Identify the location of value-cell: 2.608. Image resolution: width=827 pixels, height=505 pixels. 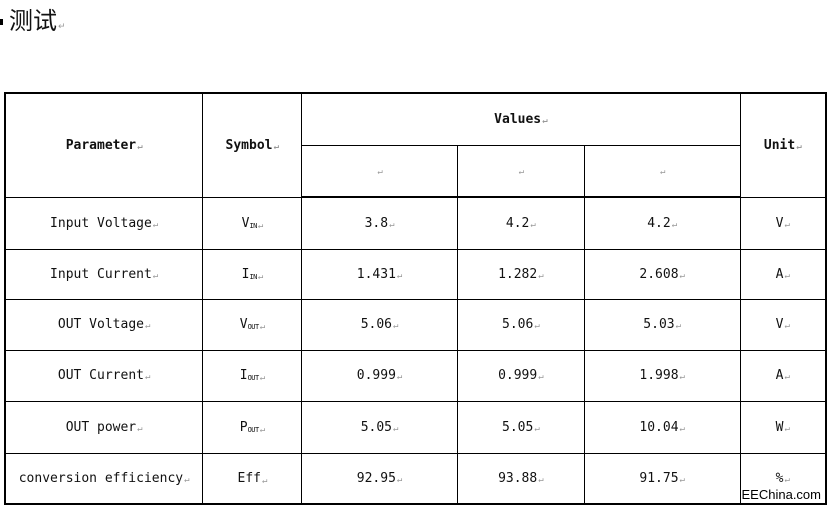
(662, 274).